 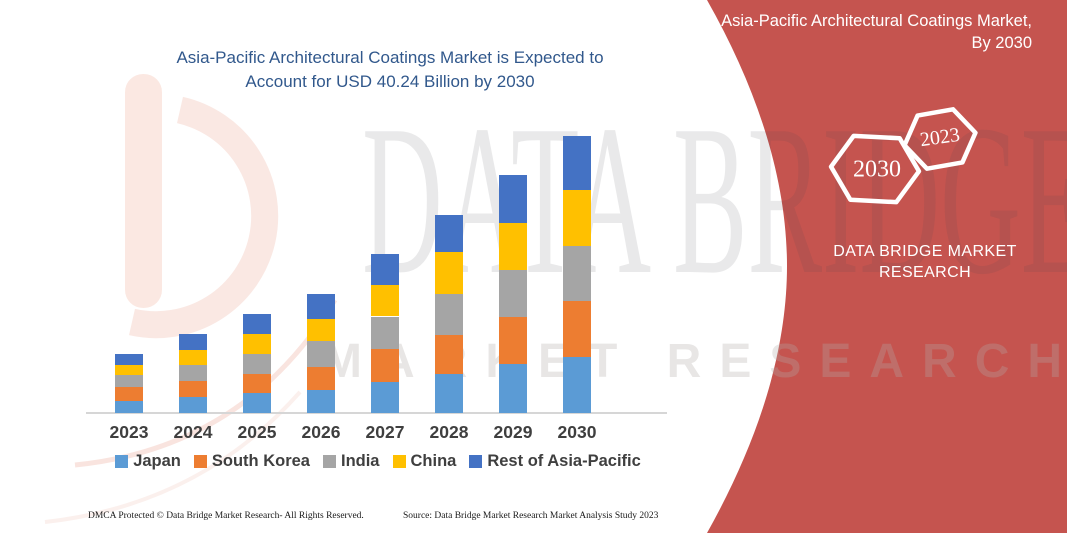 I want to click on hexagon-2030, so click(x=875, y=169).